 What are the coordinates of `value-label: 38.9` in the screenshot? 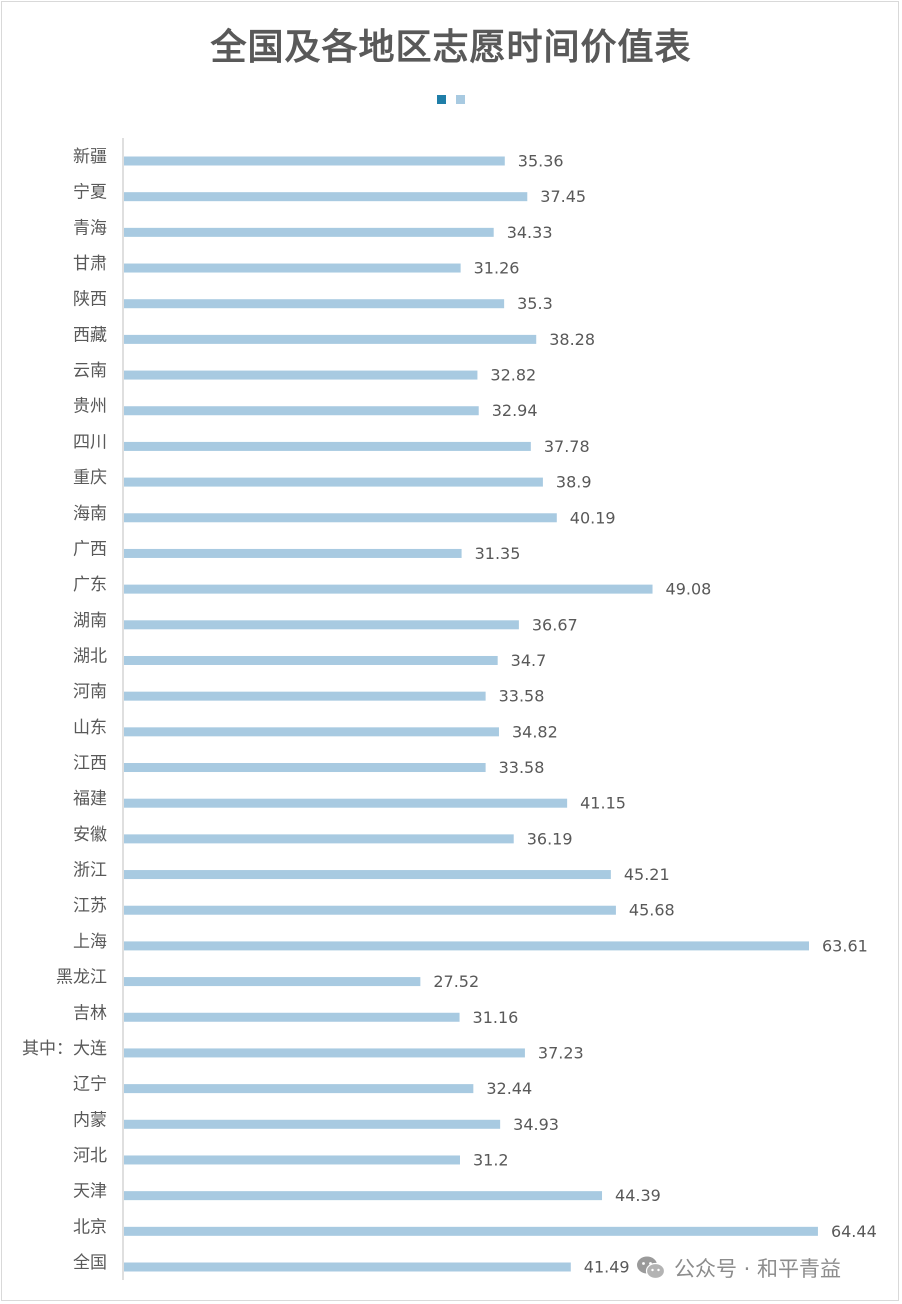 It's located at (574, 482).